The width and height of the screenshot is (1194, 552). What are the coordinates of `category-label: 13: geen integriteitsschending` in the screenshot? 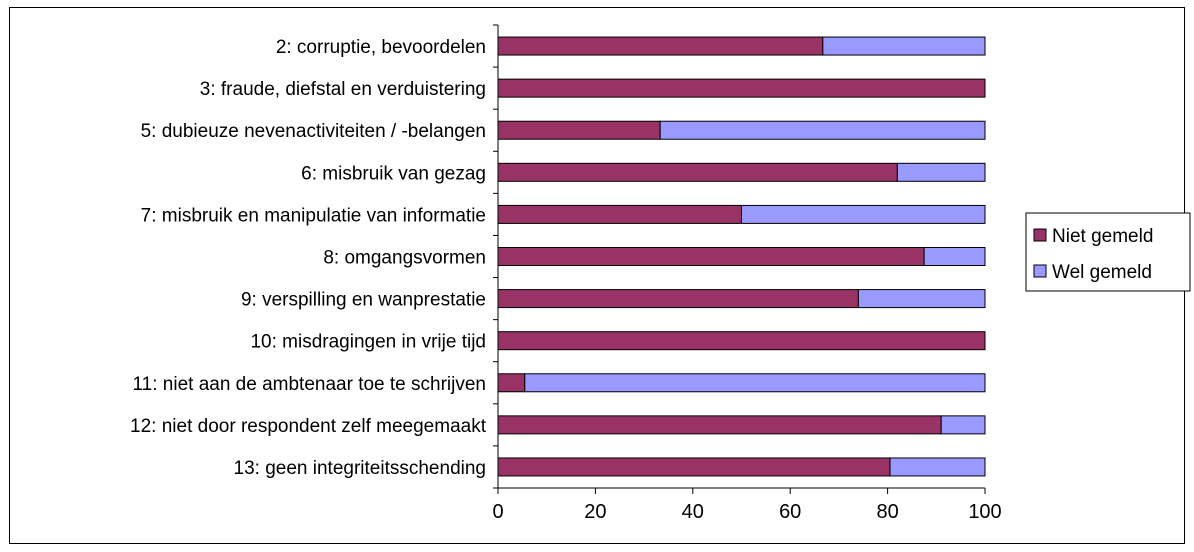 It's located at (360, 468).